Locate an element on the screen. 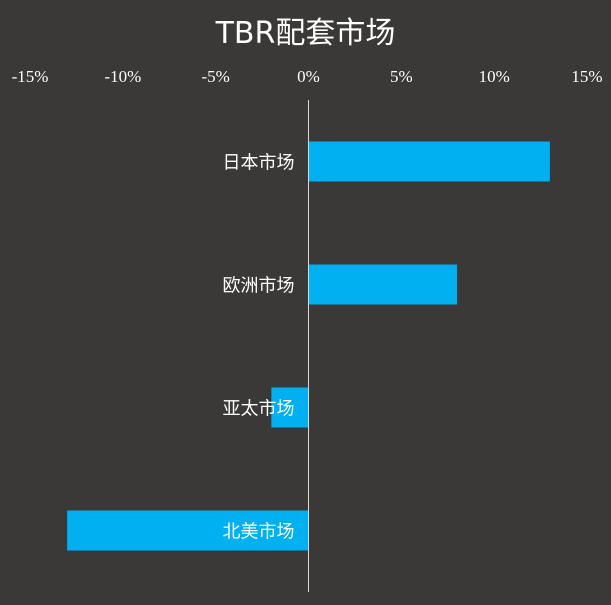 This screenshot has height=605, width=611. category-label: 日本市场 is located at coordinates (259, 163).